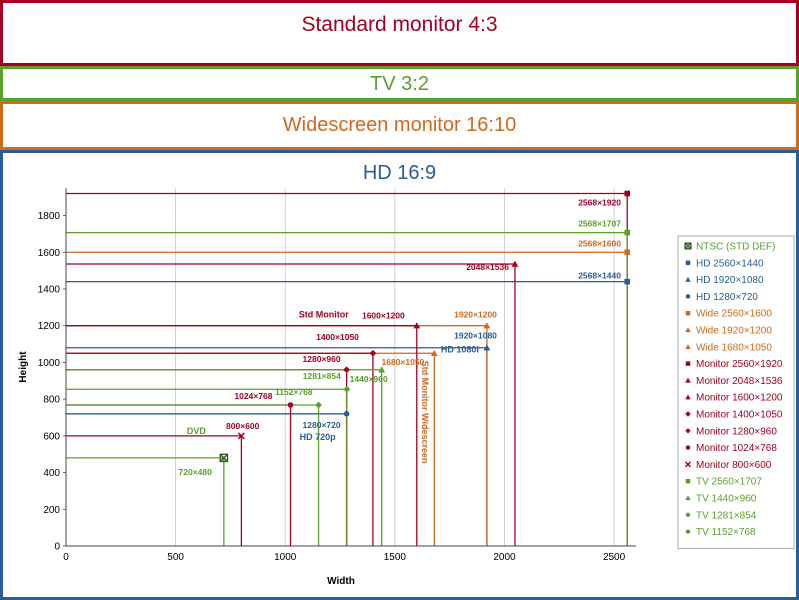 This screenshot has height=600, width=799. Describe the element at coordinates (49, 253) in the screenshot. I see `y-tick-label-1600: 1600` at that location.